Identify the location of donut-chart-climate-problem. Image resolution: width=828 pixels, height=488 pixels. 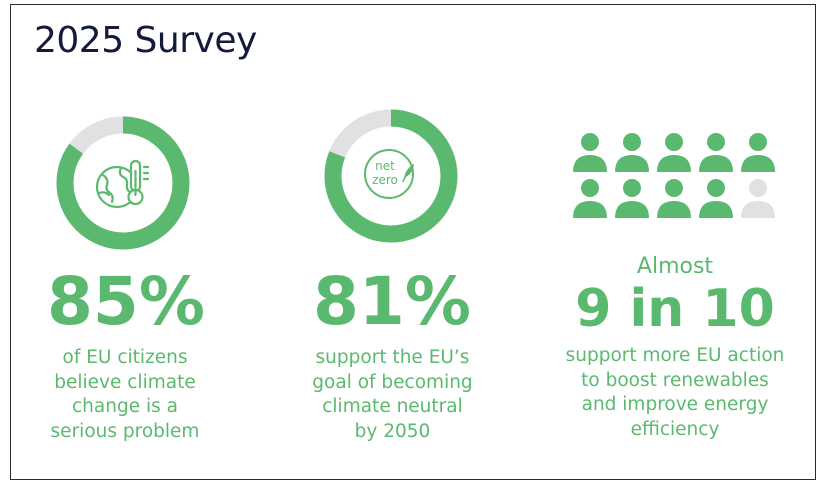
(123, 183).